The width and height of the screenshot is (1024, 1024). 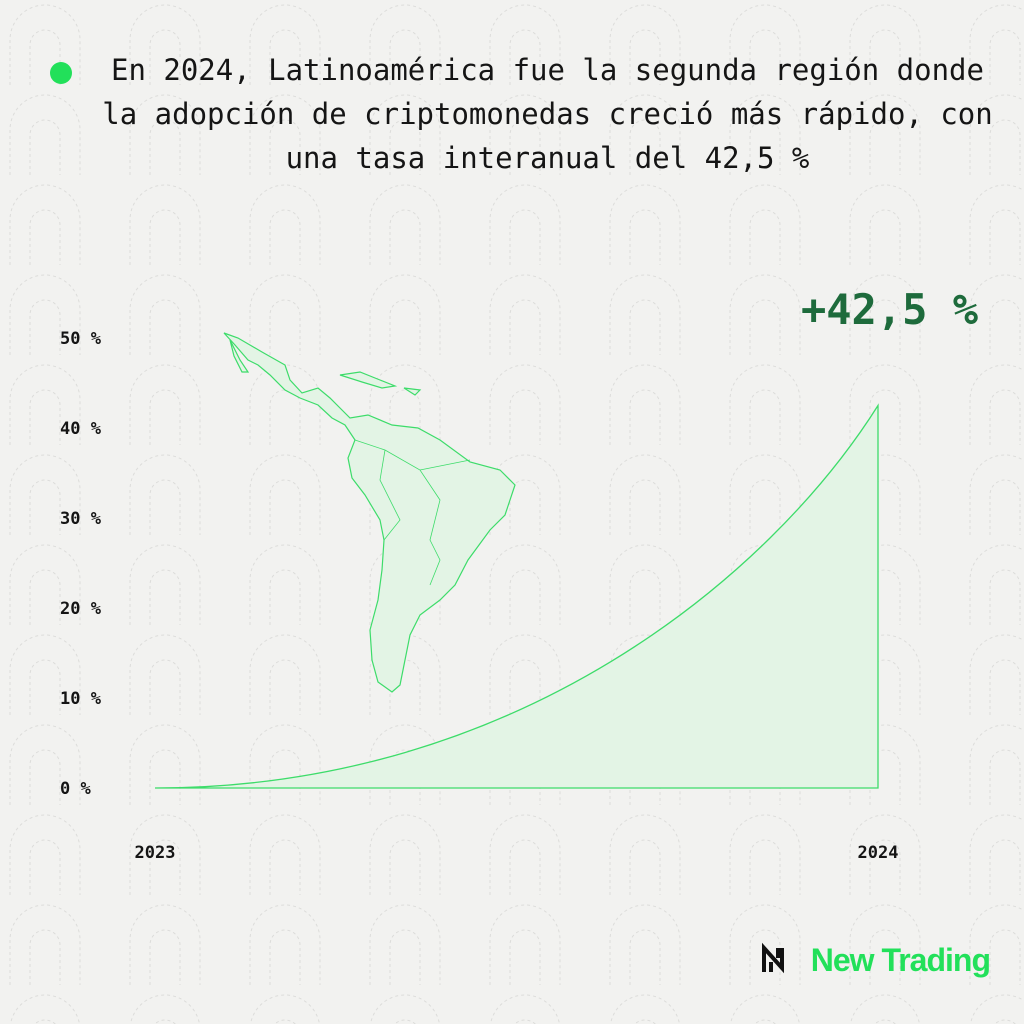 I want to click on latin-america-map, so click(x=369, y=512).